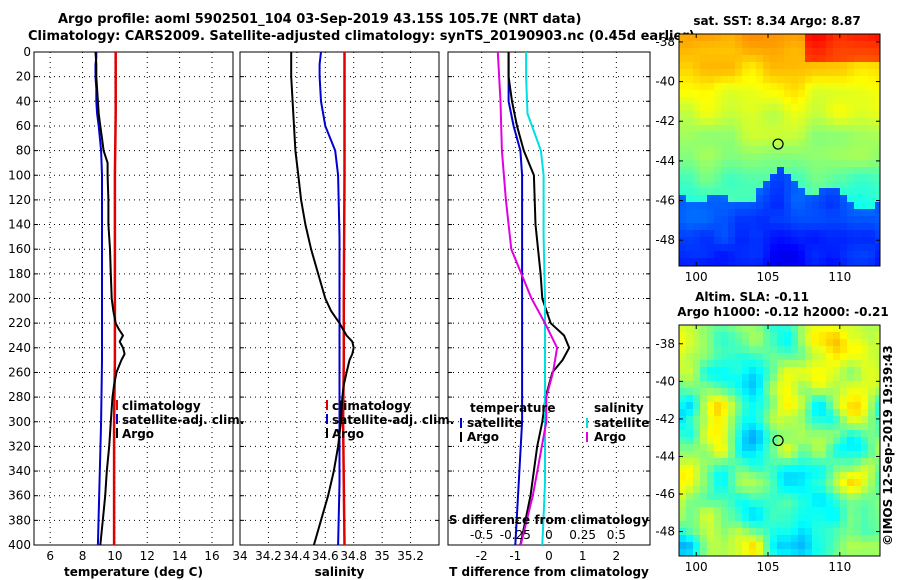  Describe the element at coordinates (665, 240) in the screenshot. I see `map-lat-tick-label: -48` at that location.